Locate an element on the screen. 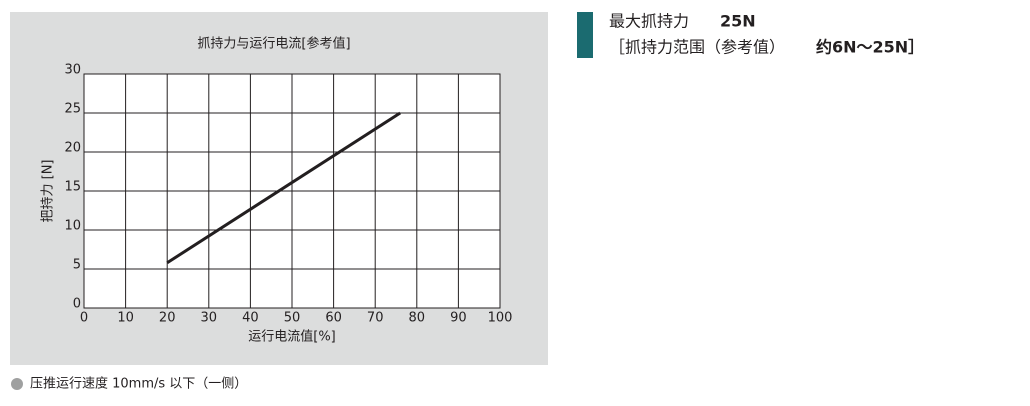 Image resolution: width=1030 pixels, height=406 pixels. accent-bar is located at coordinates (585, 35).